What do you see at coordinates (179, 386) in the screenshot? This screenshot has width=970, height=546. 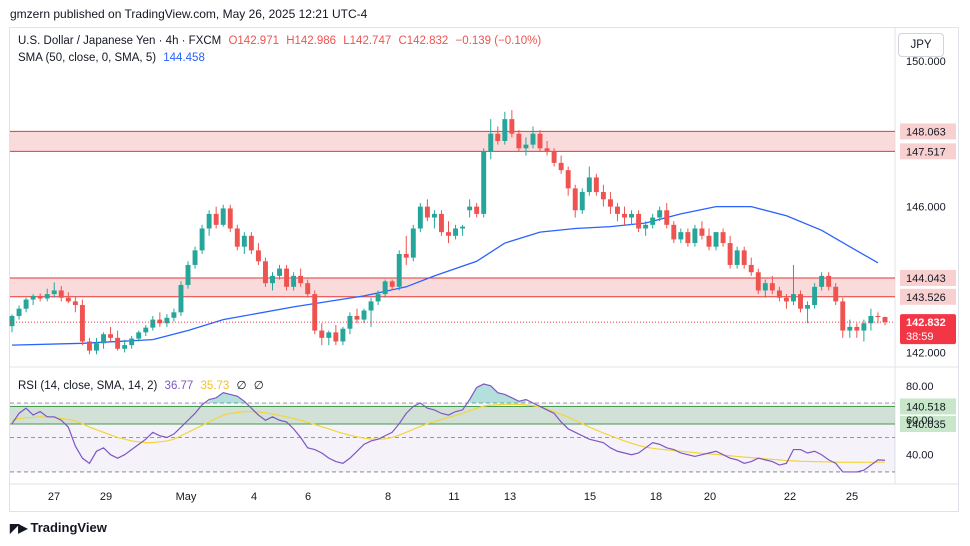 I see `rsi-value: 36.77` at bounding box center [179, 386].